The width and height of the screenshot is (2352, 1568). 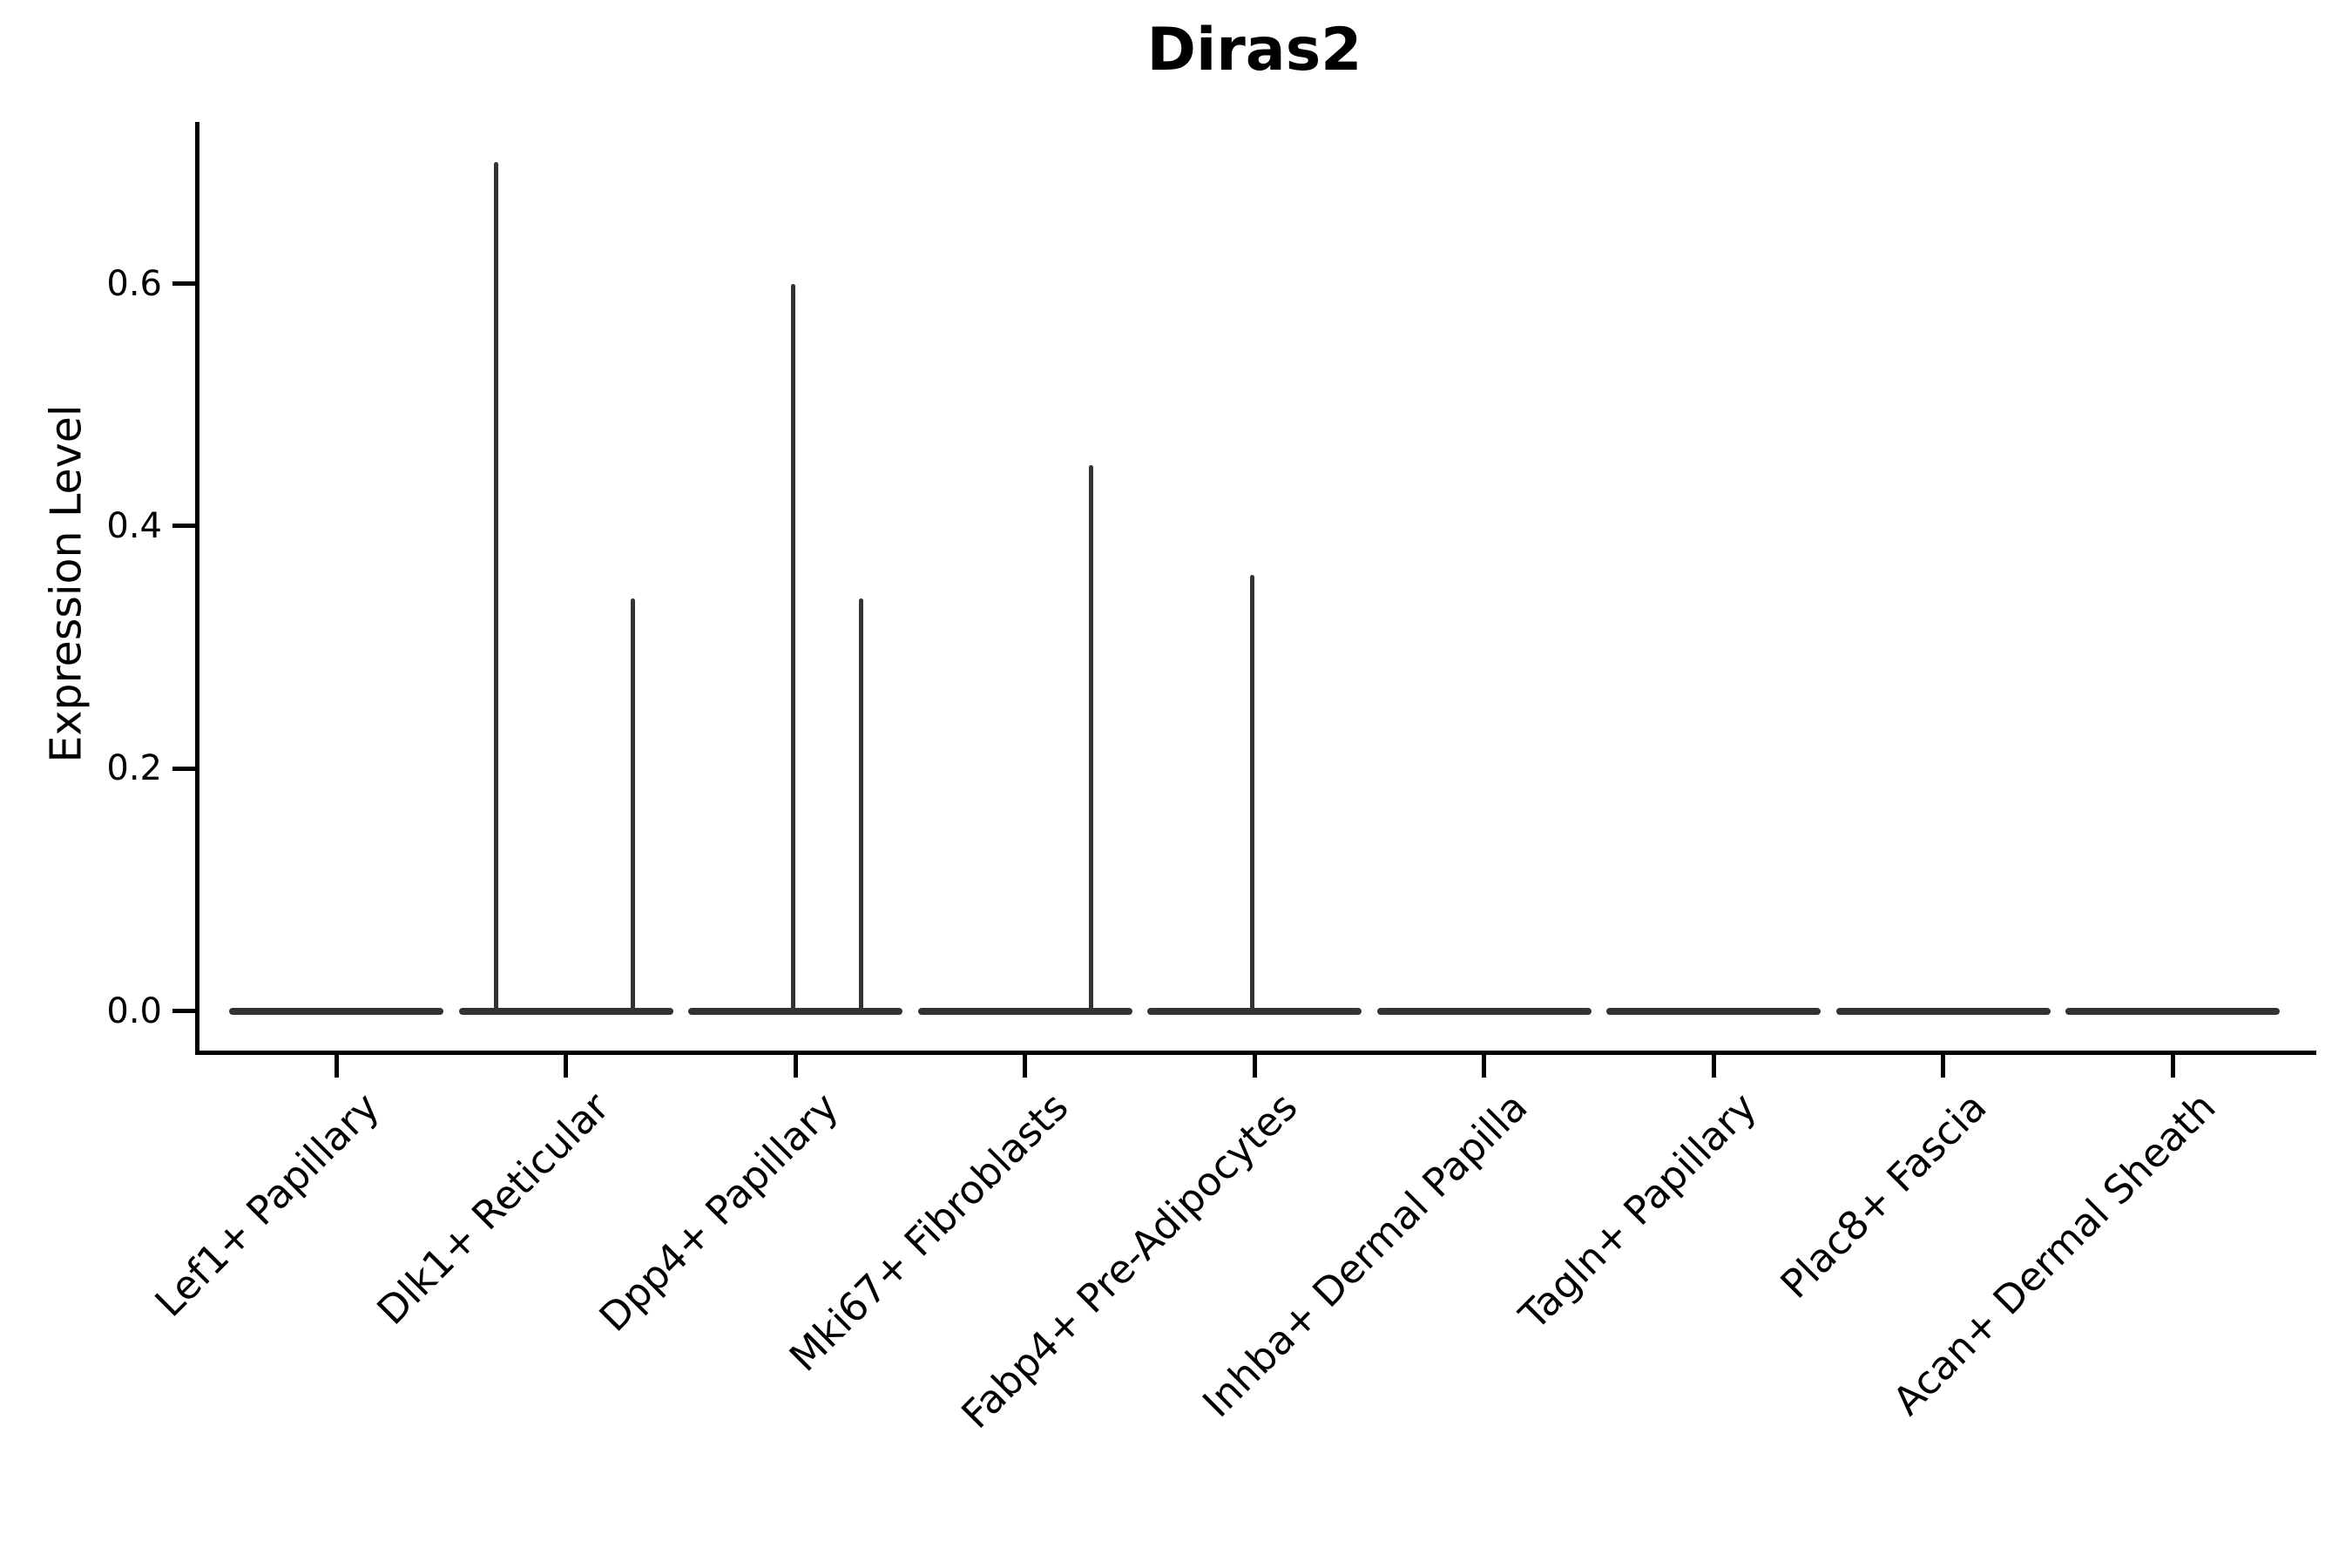 I want to click on y-tick-label: 0.6, so click(x=134, y=283).